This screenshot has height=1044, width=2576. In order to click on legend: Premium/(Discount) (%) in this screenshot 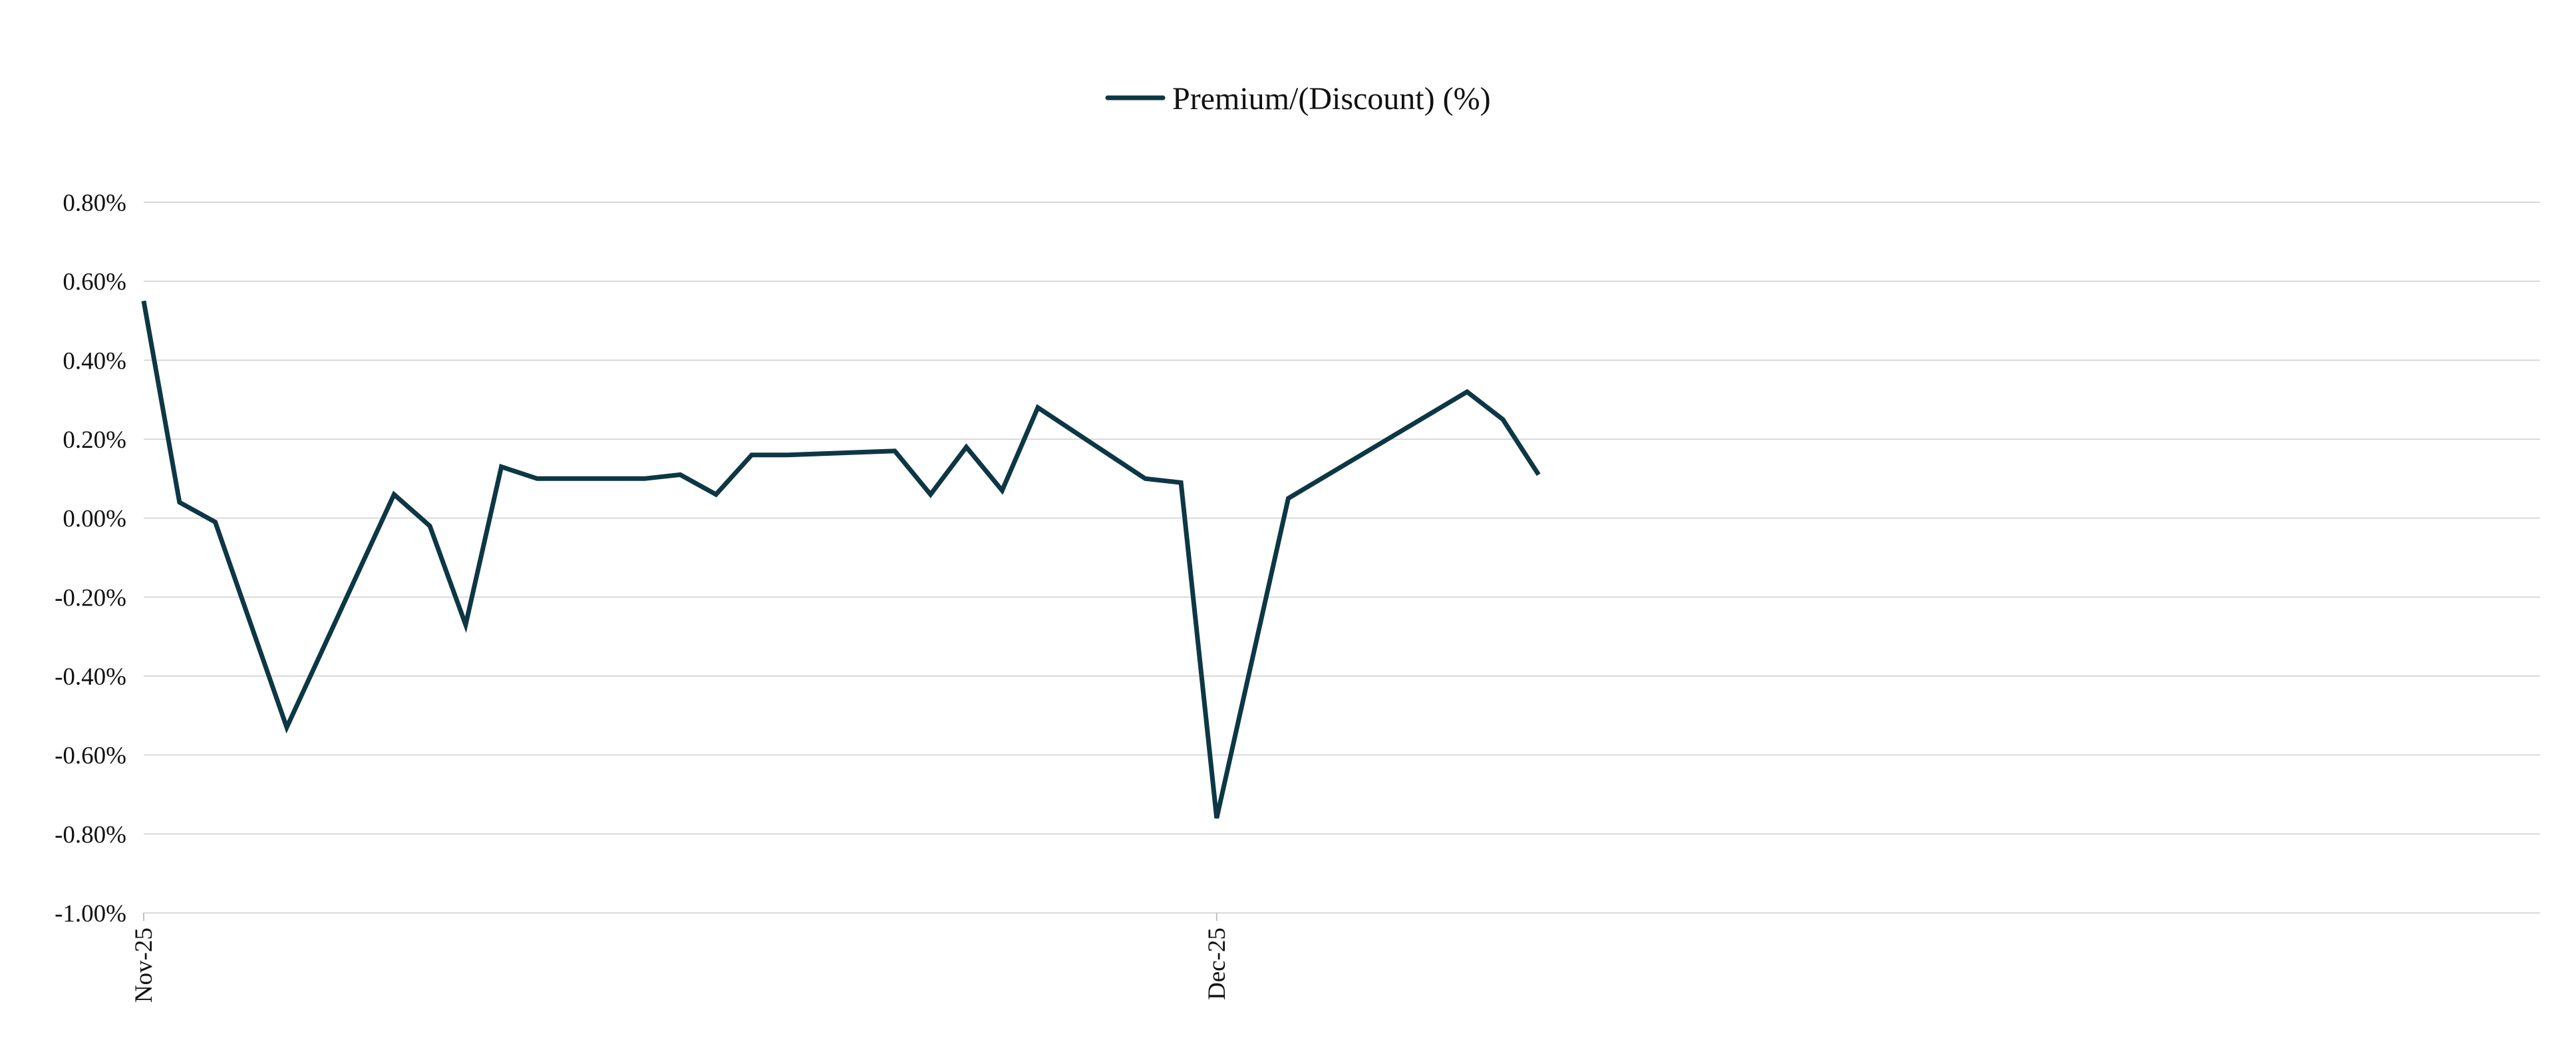, I will do `click(1298, 98)`.